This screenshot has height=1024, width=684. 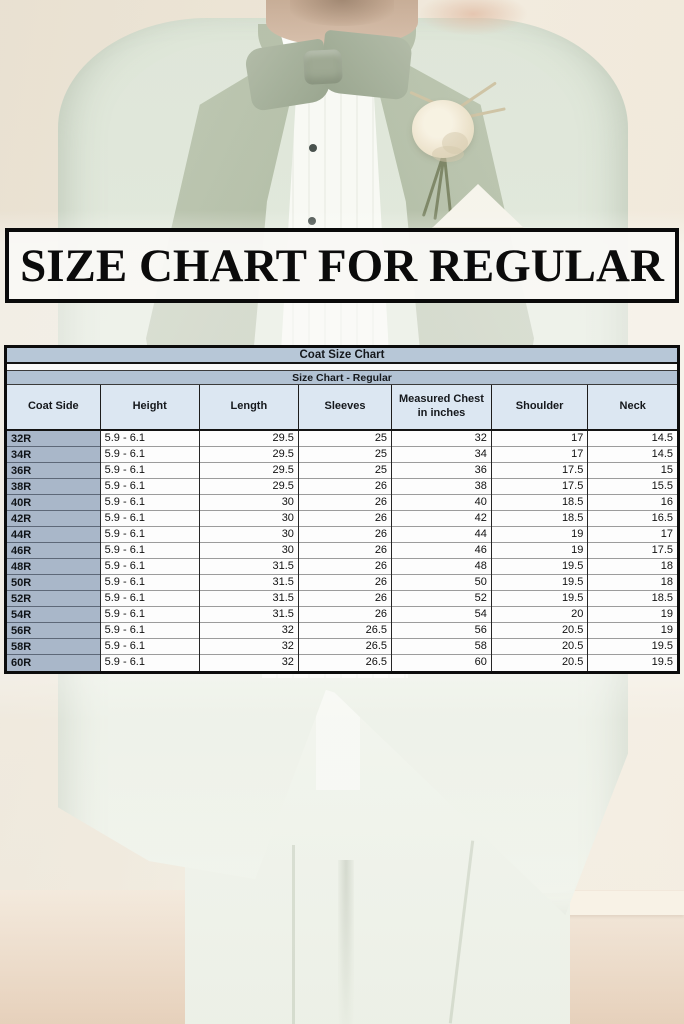 What do you see at coordinates (323, 67) in the screenshot?
I see `bow-tie-knot` at bounding box center [323, 67].